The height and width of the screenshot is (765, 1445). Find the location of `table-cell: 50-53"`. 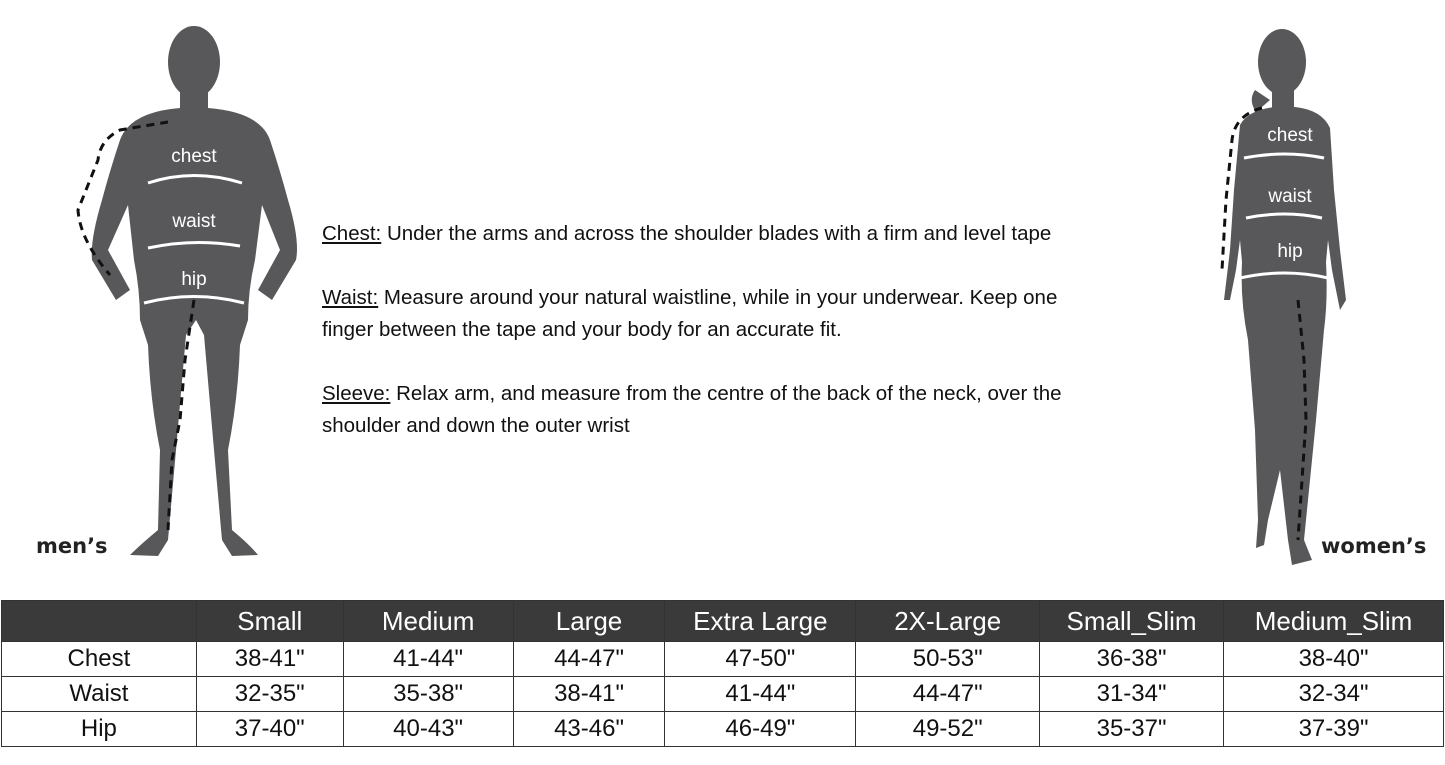

table-cell: 50-53" is located at coordinates (948, 659).